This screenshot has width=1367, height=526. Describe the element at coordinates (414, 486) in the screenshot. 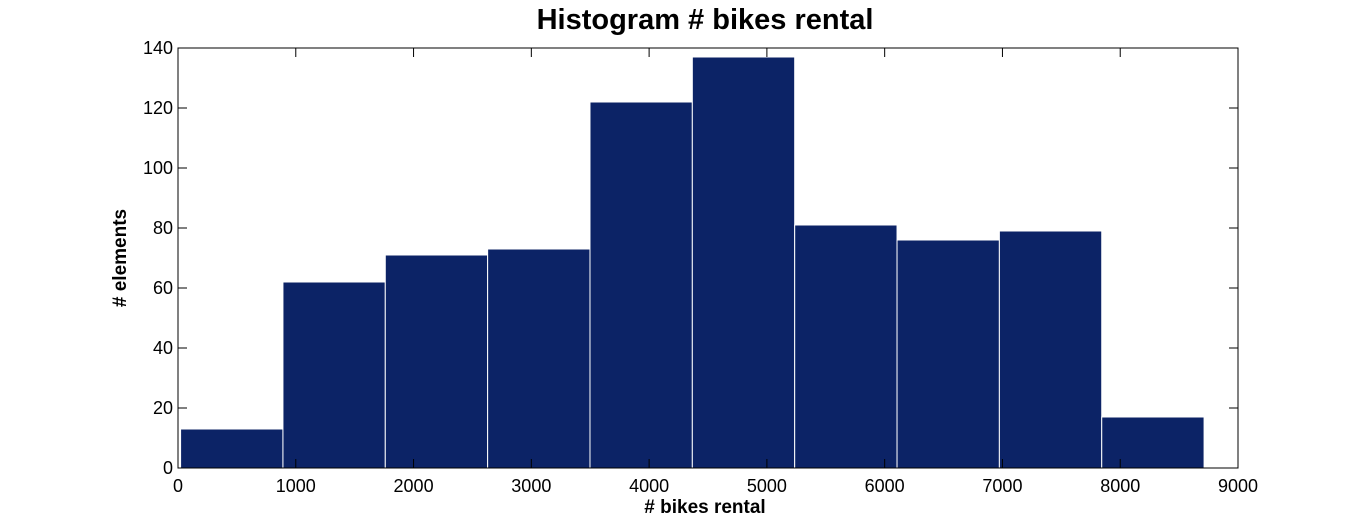

I see `x-tick-label: 2000` at that location.